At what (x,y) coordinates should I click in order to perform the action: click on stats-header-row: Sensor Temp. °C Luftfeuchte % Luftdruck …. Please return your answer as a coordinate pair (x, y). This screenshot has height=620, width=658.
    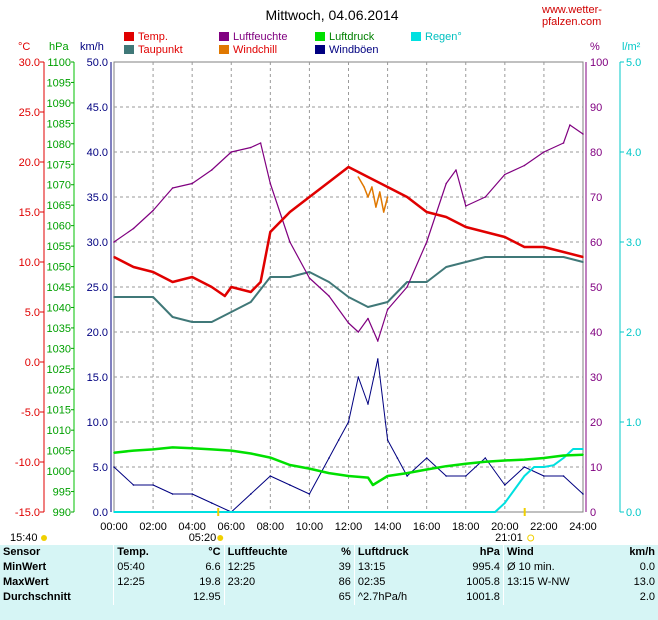
    Looking at the image, I should click on (329, 552).